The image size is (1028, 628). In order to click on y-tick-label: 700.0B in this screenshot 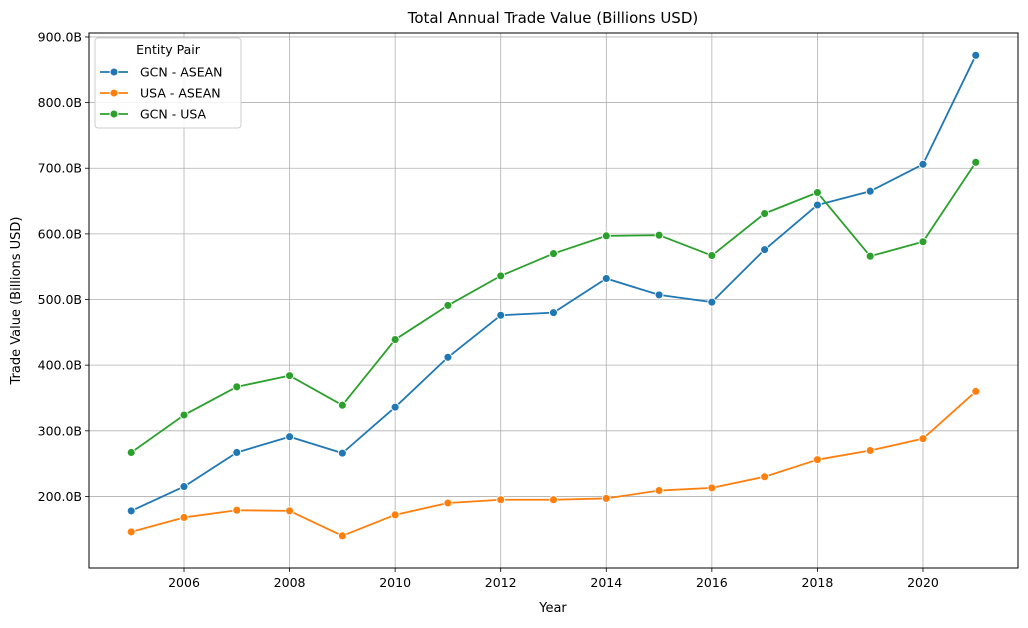, I will do `click(60, 168)`.